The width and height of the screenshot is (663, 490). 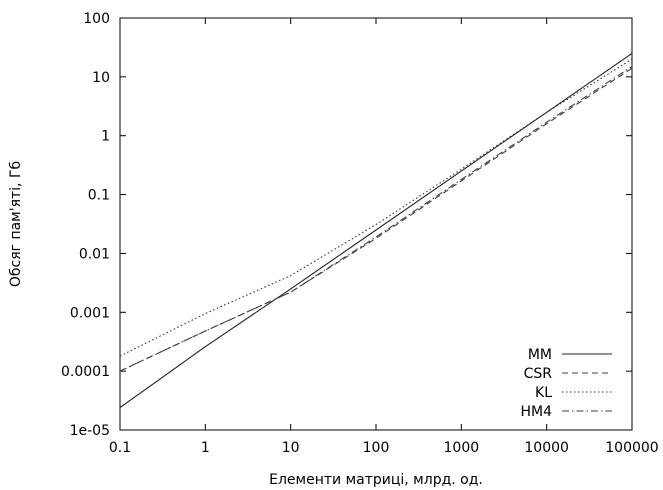 What do you see at coordinates (96, 19) in the screenshot?
I see `y-tick-label: 100` at bounding box center [96, 19].